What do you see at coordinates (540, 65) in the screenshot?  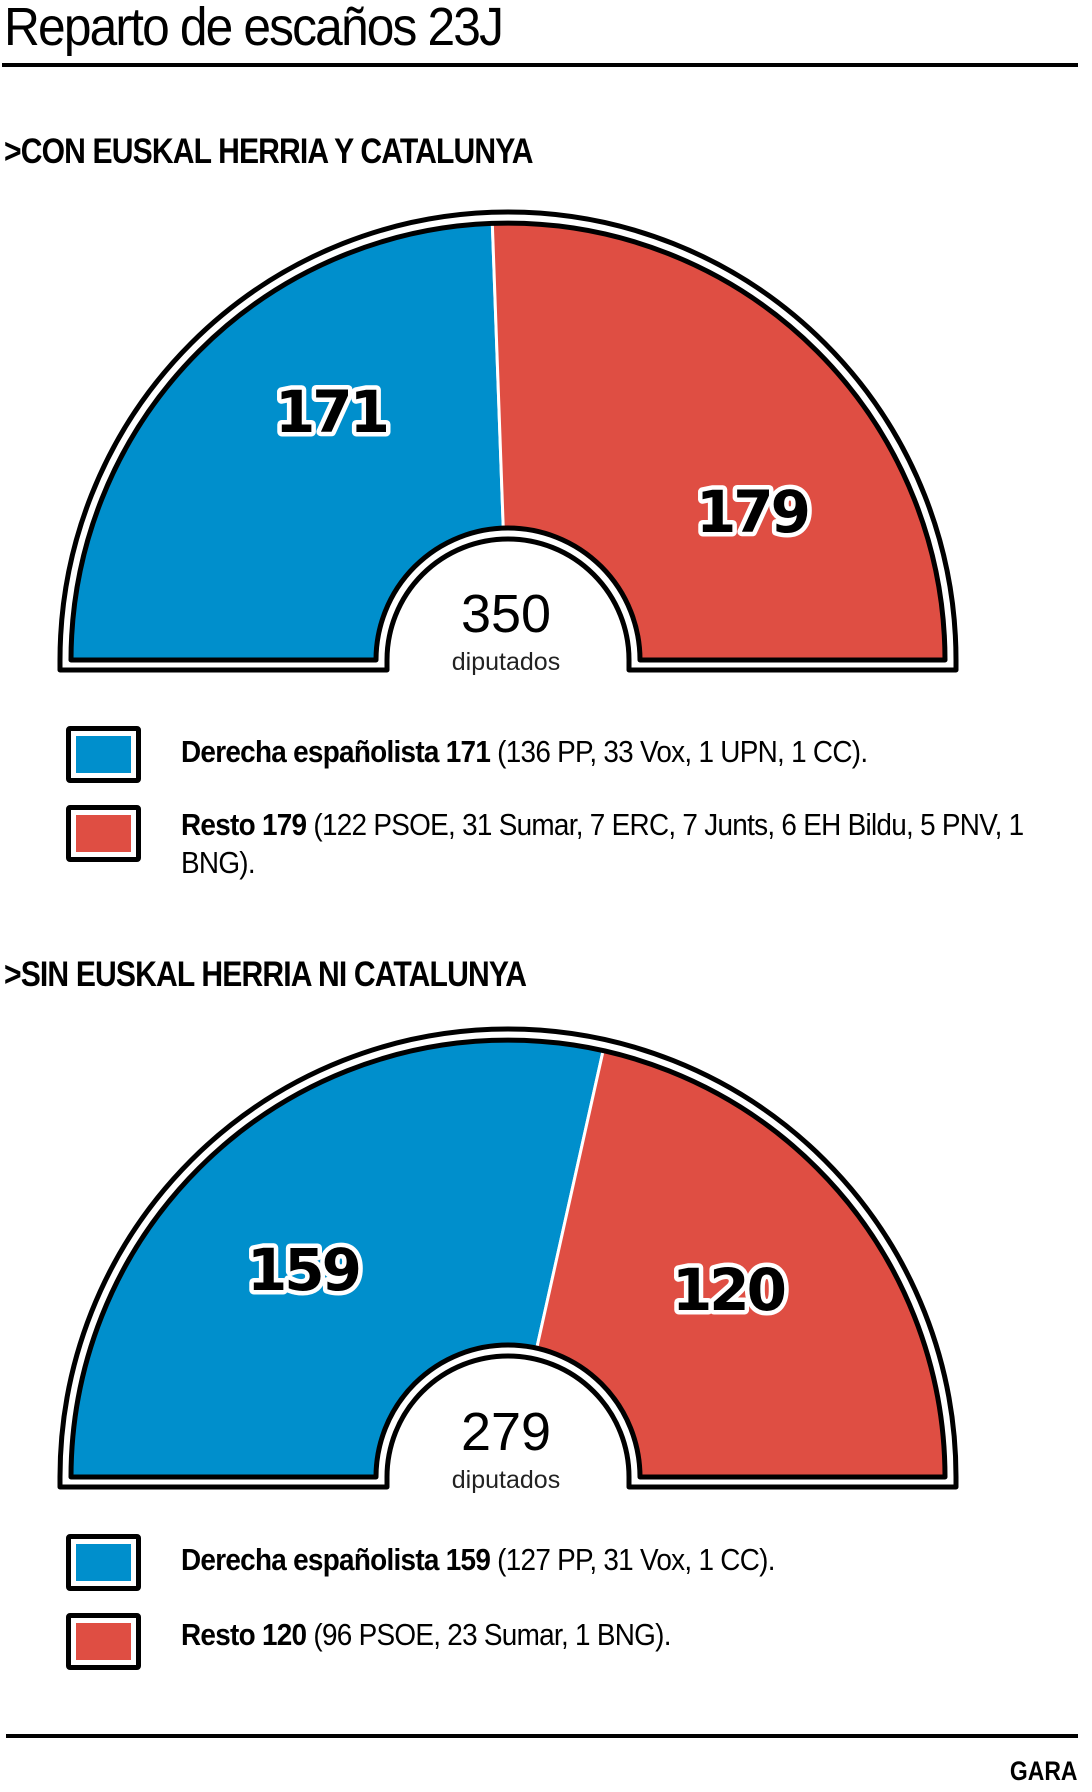 I see `title-rule` at bounding box center [540, 65].